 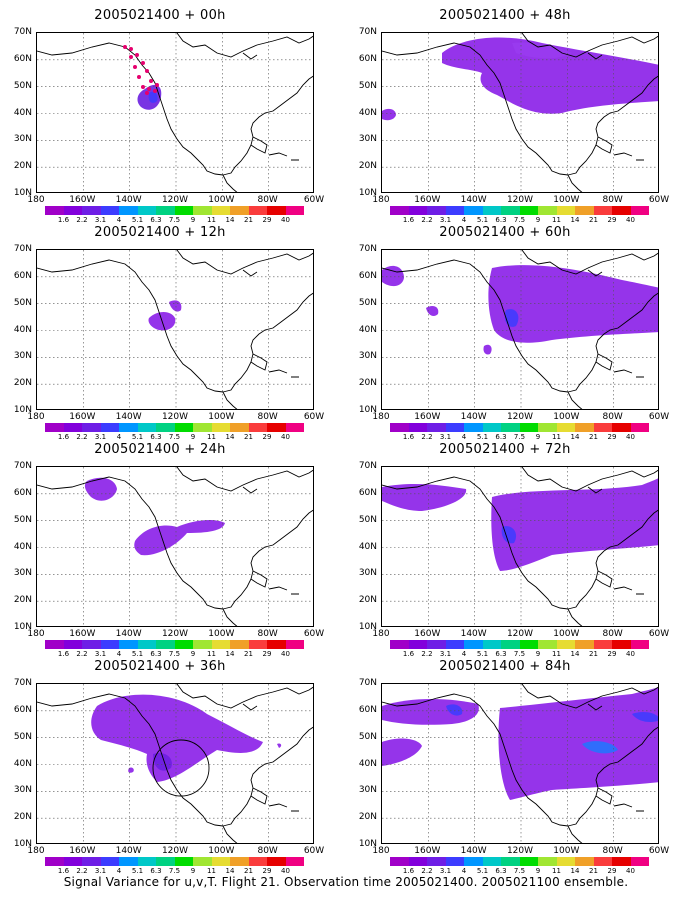 I want to click on panel-title: 2005021400 + 00h, so click(x=160, y=15).